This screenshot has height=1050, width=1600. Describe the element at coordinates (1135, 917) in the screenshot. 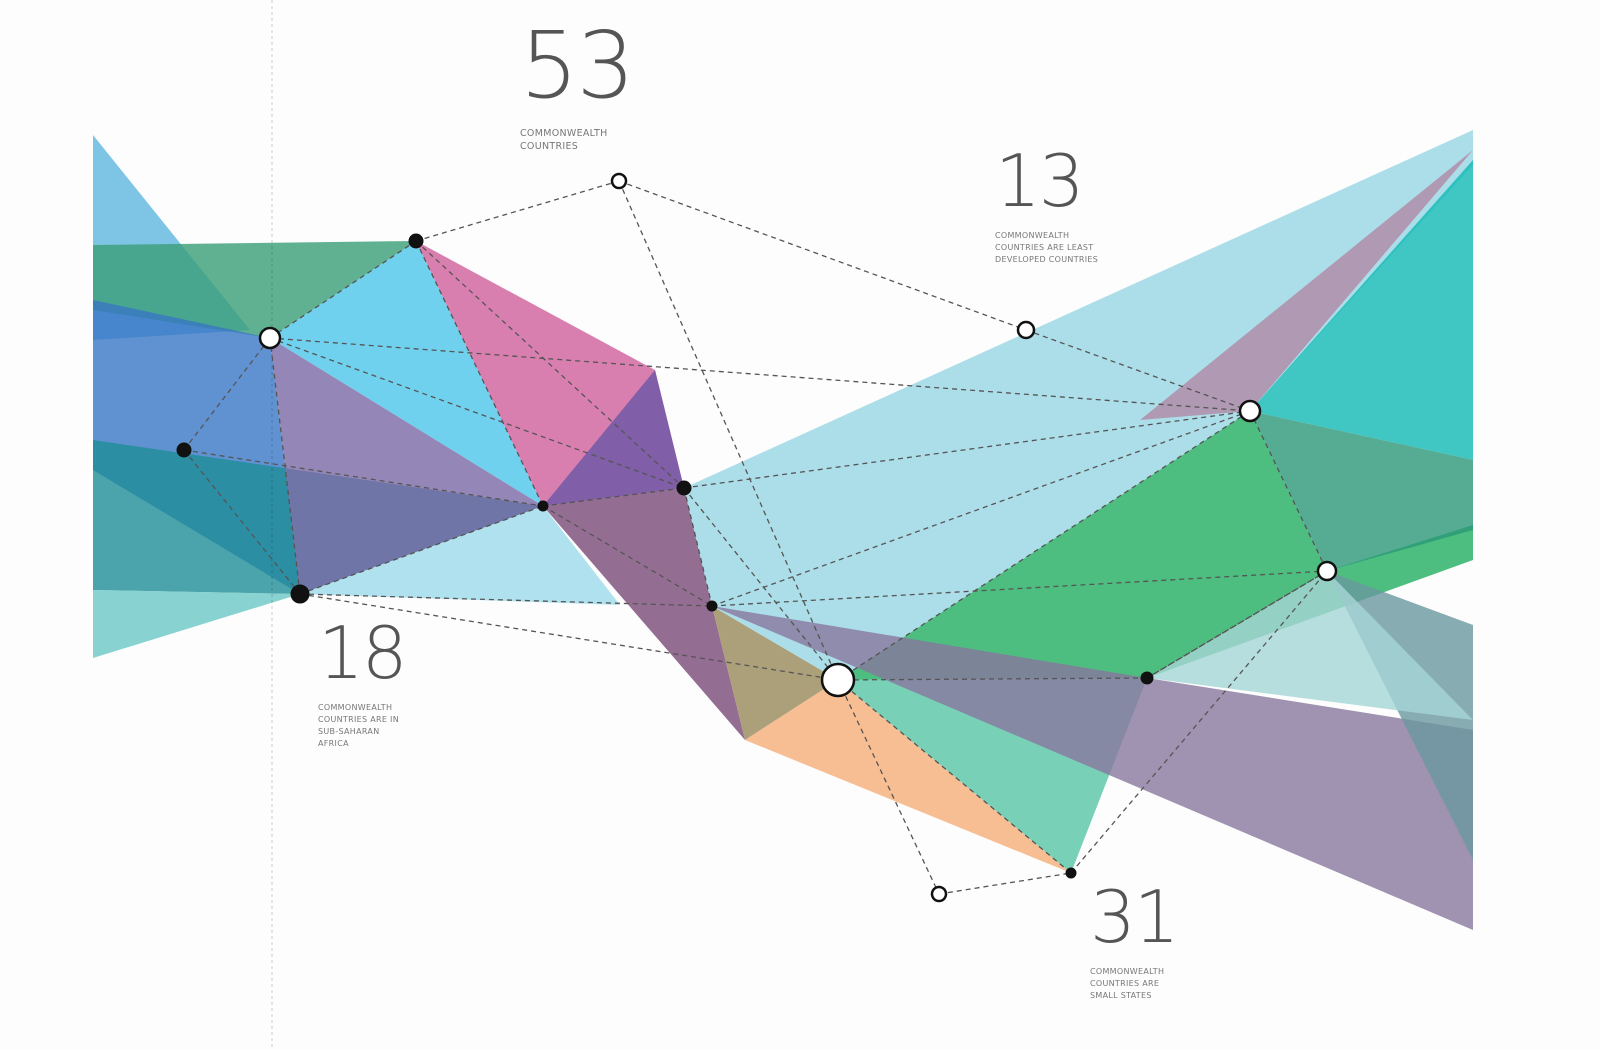

I see `stat-value: 31` at that location.